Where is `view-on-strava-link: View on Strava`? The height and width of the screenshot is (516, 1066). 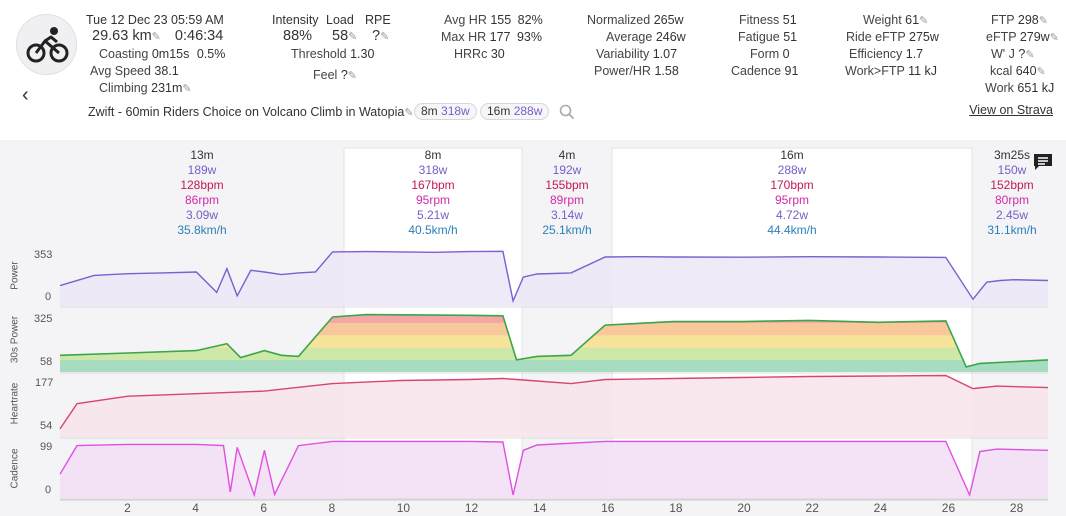 view-on-strava-link: View on Strava is located at coordinates (1011, 110).